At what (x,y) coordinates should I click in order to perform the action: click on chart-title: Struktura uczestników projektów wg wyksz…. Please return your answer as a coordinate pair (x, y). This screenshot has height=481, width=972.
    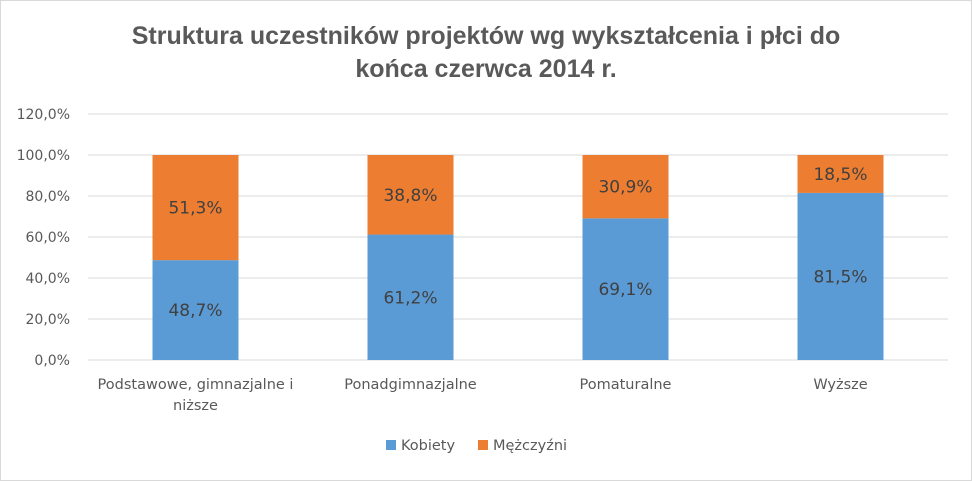
    Looking at the image, I should click on (486, 53).